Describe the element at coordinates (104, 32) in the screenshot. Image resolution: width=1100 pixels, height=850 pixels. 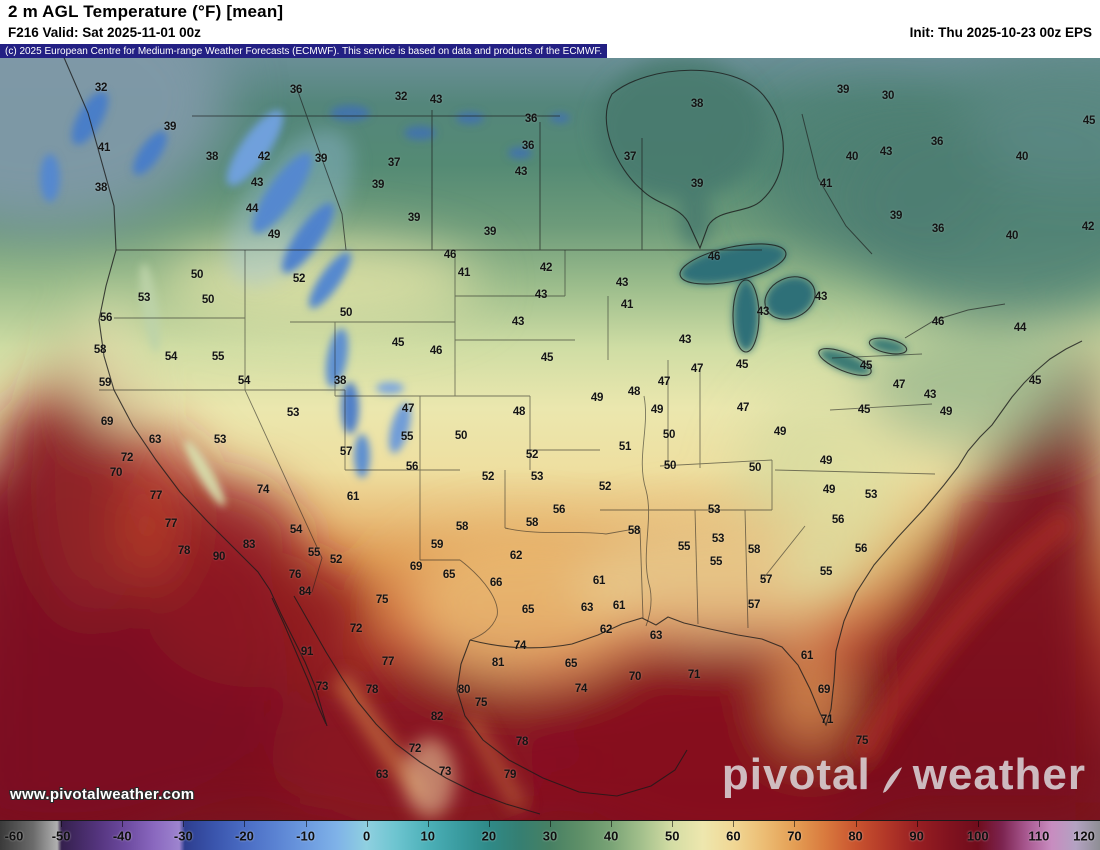
I see `valid-time-label: F216 Valid: Sat 2025-11-01 00z` at that location.